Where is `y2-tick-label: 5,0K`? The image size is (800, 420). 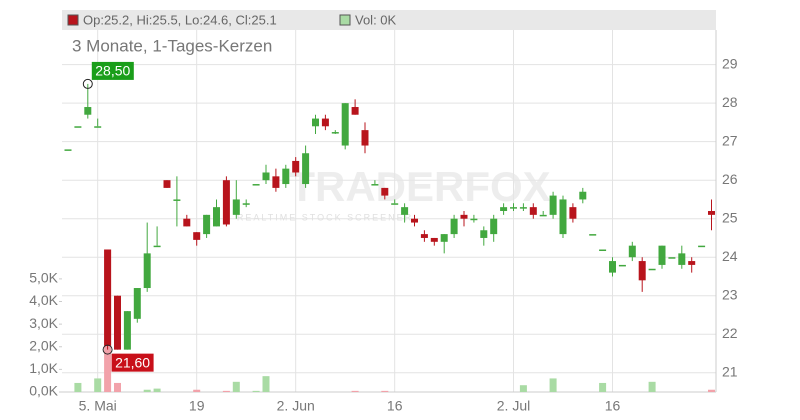 y2-tick-label: 5,0K is located at coordinates (43, 278).